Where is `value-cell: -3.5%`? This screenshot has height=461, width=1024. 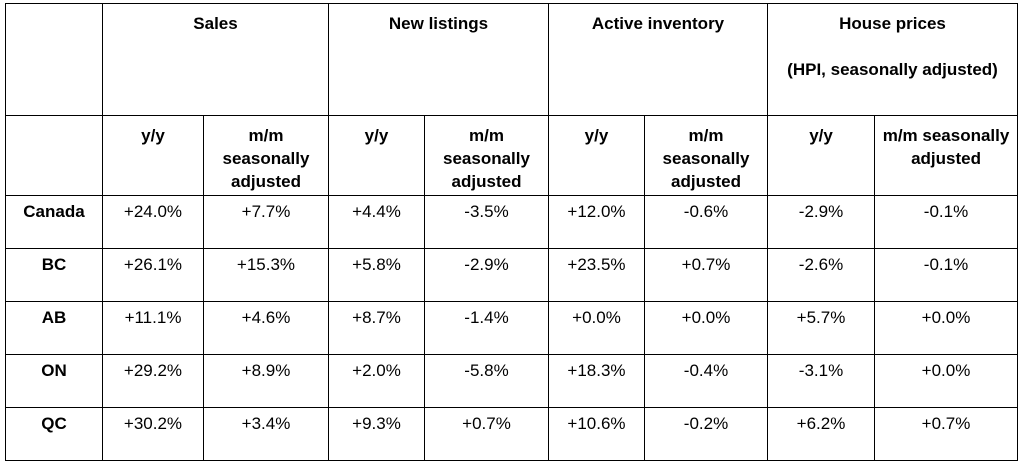
value-cell: -3.5% is located at coordinates (486, 222).